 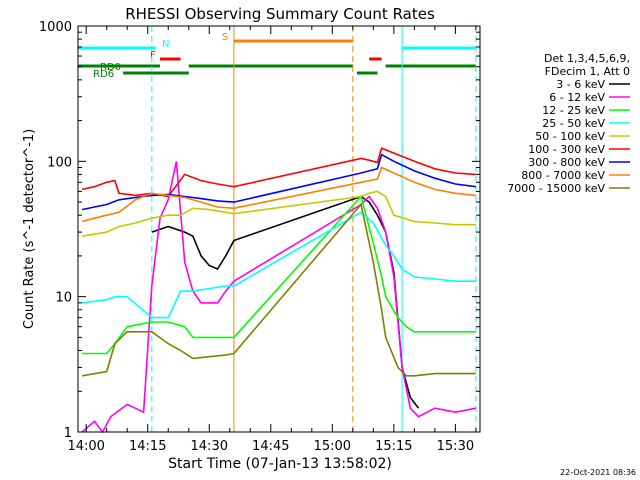 I want to click on y-tick-label: 100, so click(x=59, y=162).